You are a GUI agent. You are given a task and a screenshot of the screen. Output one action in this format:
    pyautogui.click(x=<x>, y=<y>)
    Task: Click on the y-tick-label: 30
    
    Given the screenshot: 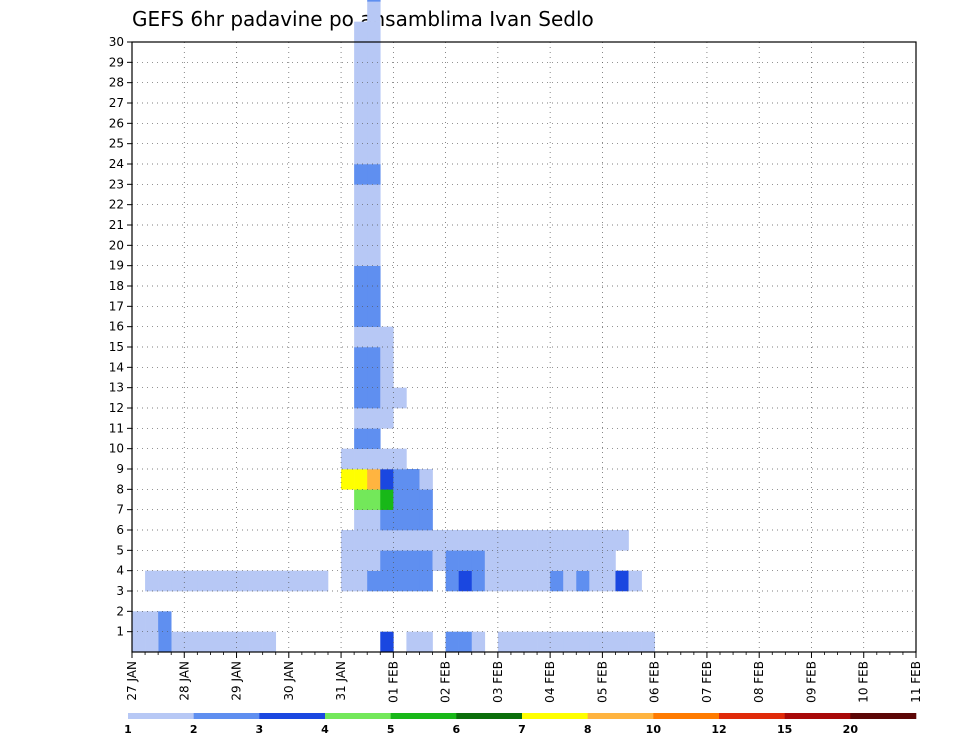 What is the action you would take?
    pyautogui.click(x=116, y=42)
    